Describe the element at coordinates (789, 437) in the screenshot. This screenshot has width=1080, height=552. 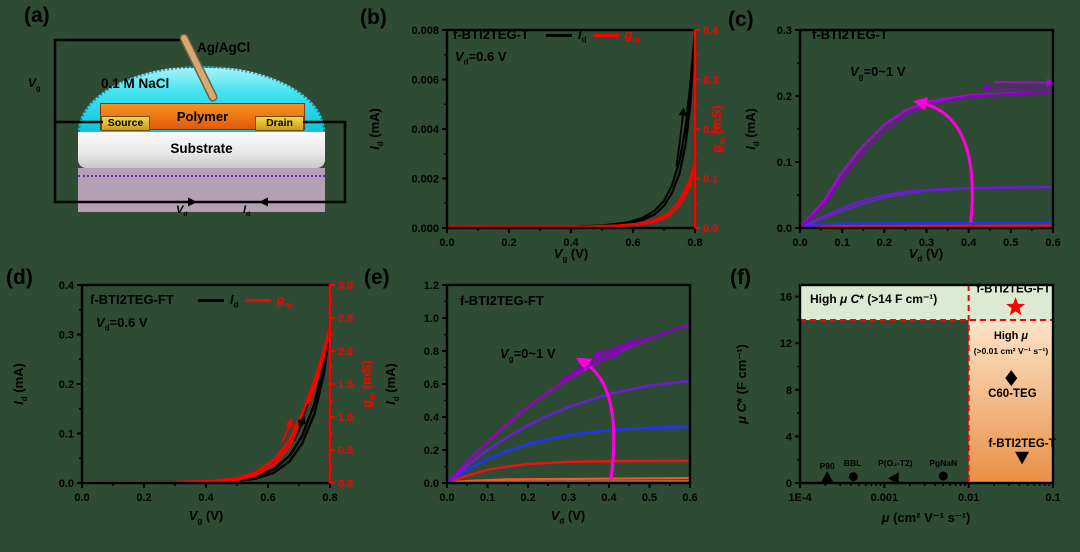
I see `svg-text: 4` at that location.